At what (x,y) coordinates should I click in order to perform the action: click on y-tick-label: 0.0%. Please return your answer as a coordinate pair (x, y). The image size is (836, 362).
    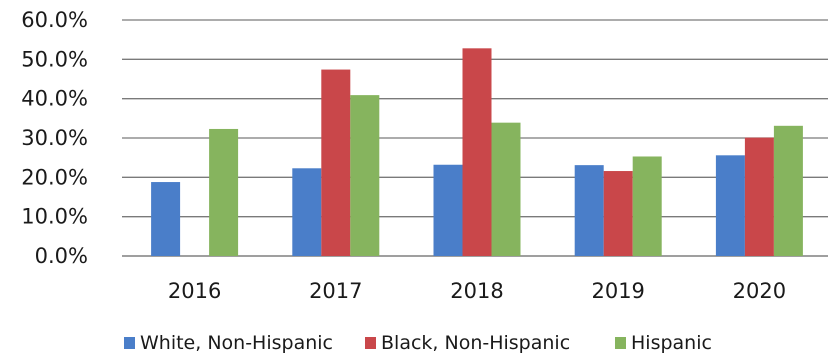
    Looking at the image, I should click on (61, 256).